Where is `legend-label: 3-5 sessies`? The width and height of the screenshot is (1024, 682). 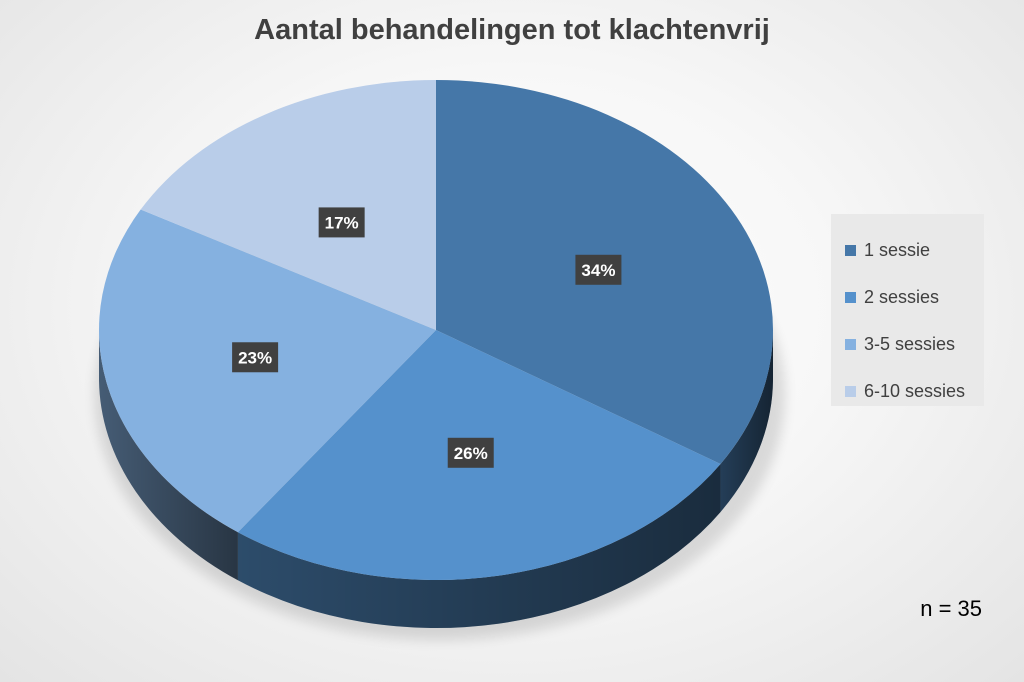 legend-label: 3-5 sessies is located at coordinates (910, 344).